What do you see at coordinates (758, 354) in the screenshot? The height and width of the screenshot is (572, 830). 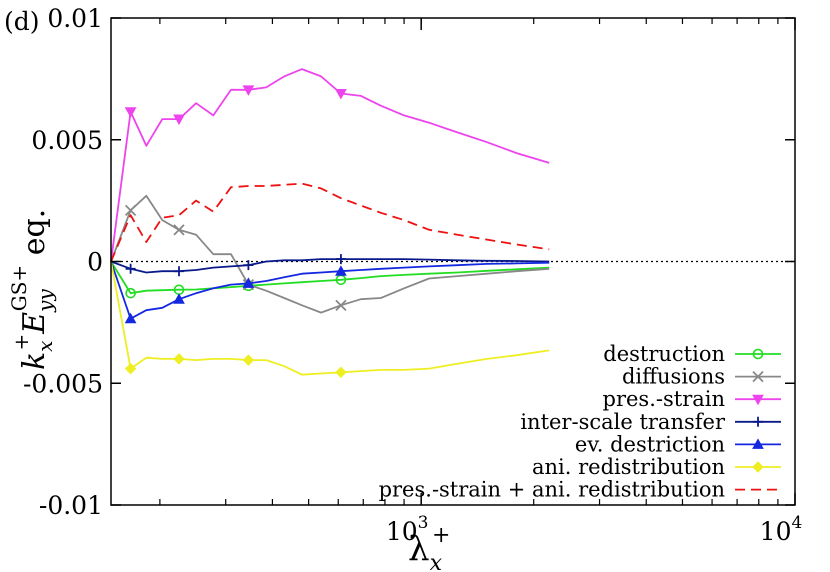 I see `legend-marker-destruction` at bounding box center [758, 354].